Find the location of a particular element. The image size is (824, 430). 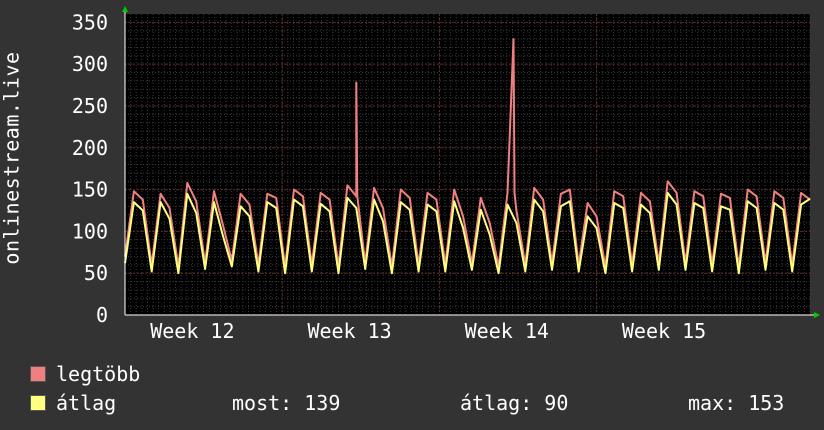

y-tick-label: 300 is located at coordinates (90, 64).